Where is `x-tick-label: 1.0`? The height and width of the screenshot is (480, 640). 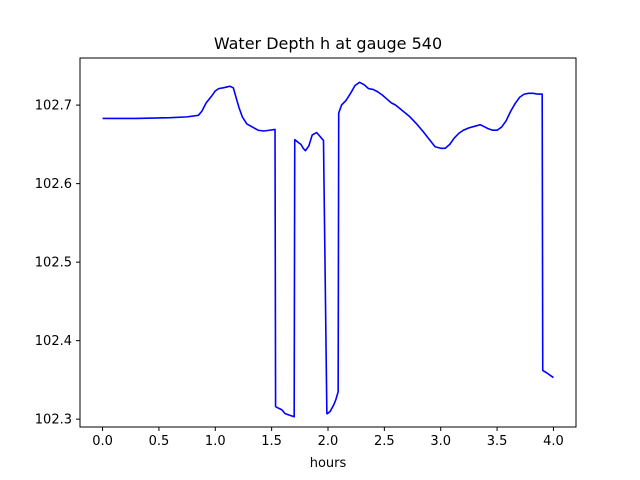
x-tick-label: 1.0 is located at coordinates (215, 441).